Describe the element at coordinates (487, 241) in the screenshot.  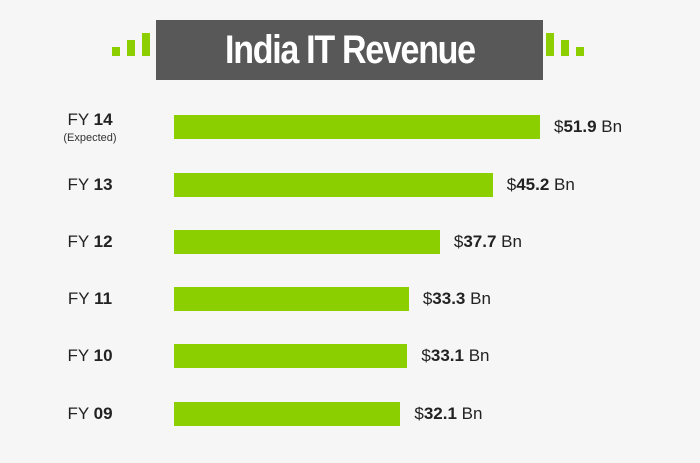
I see `value-label: $37.7 Bn` at that location.